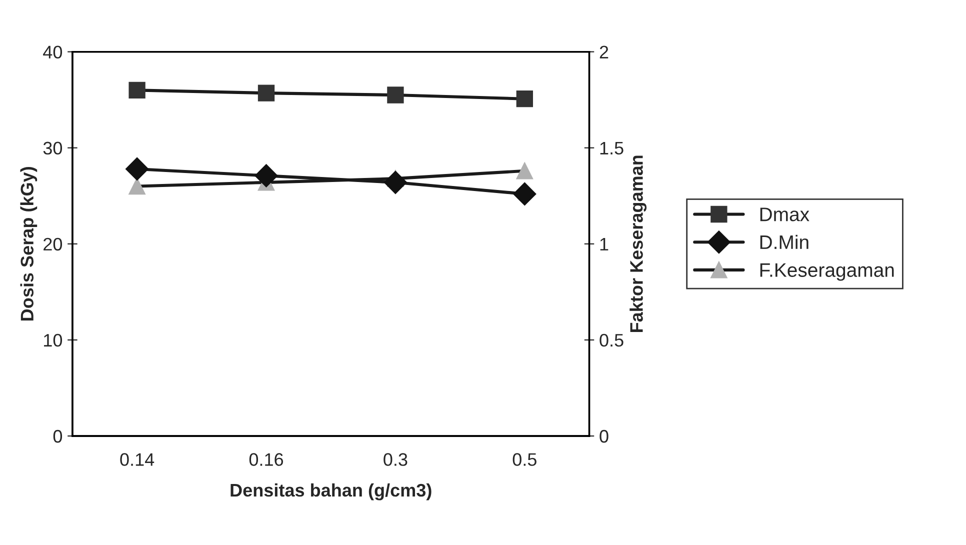 The height and width of the screenshot is (545, 966). I want to click on y-tick-label: 0, so click(57, 436).